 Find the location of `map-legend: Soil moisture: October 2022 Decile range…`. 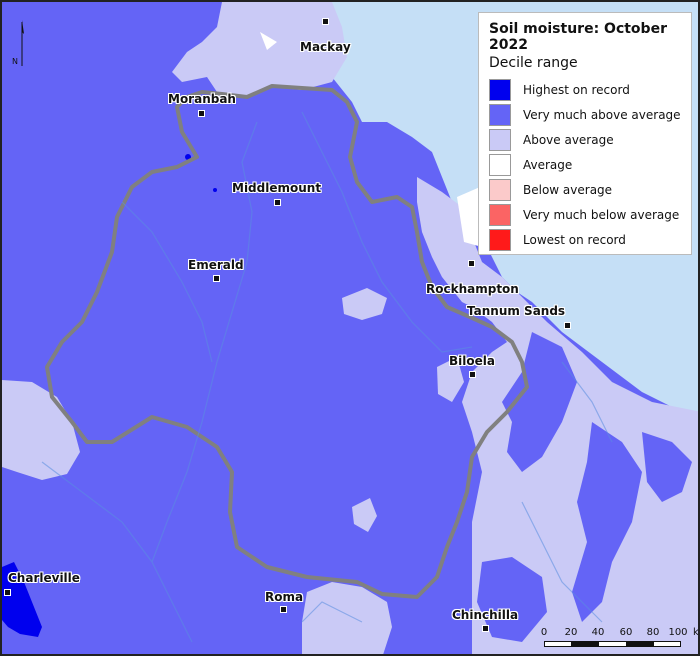

map-legend: Soil moisture: October 2022 Decile range… is located at coordinates (585, 133).